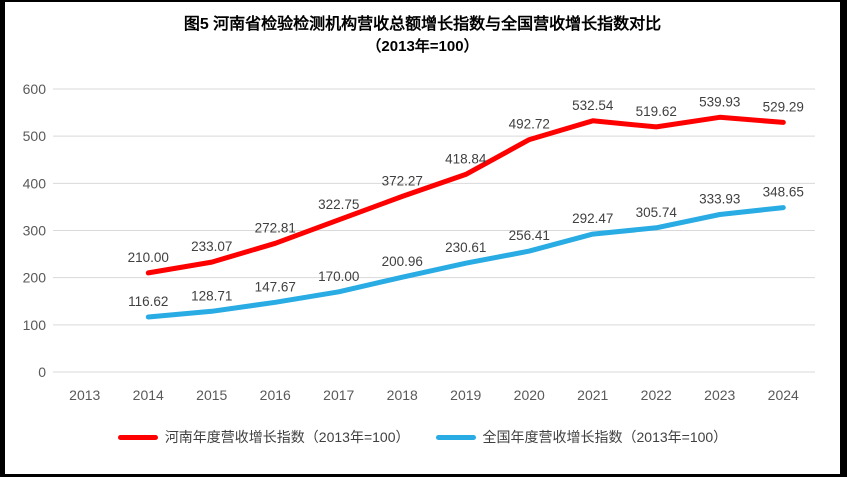  Describe the element at coordinates (137, 437) in the screenshot. I see `henan-series-swatch-icon` at that location.